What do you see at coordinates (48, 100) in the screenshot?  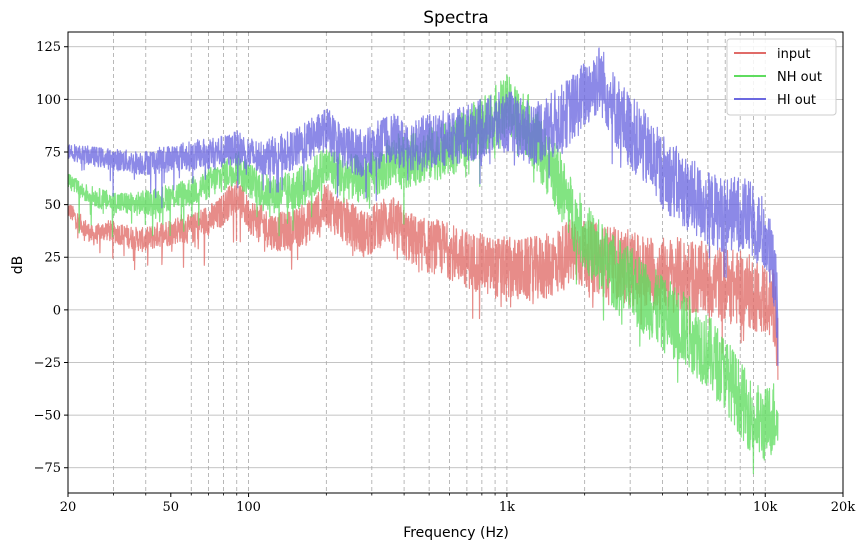 I see `y-tick-label: 100` at bounding box center [48, 100].